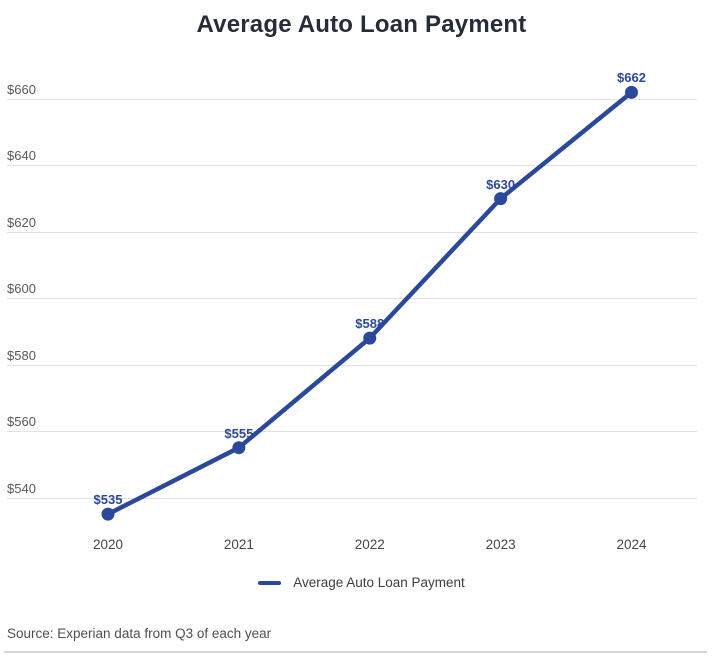 The width and height of the screenshot is (723, 658). Describe the element at coordinates (21, 156) in the screenshot. I see `y-axis-tick-label: $640` at that location.